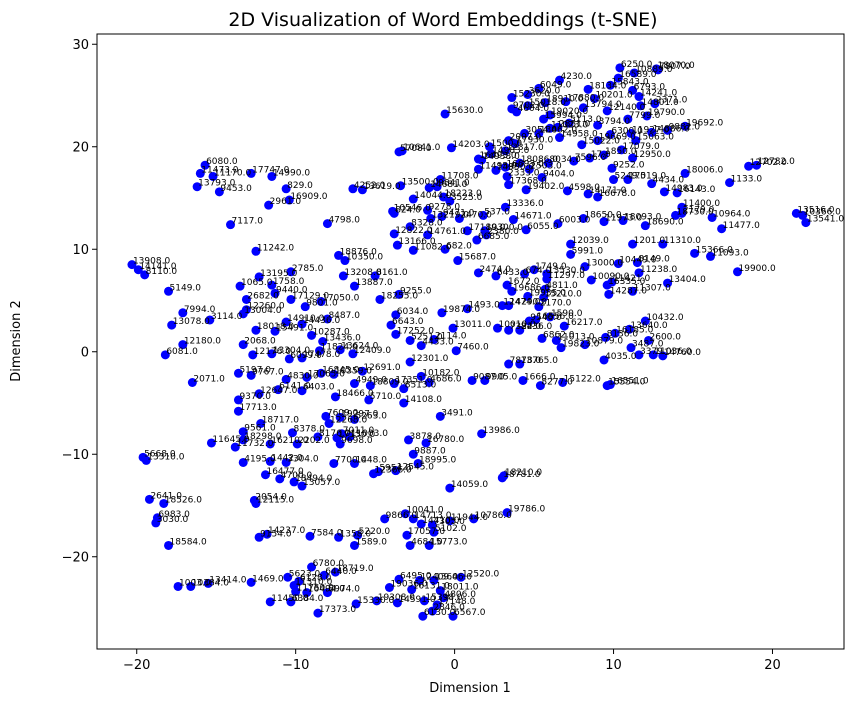 This screenshot has height=703, width=864. I want to click on point-label: 1749.0, so click(551, 267).